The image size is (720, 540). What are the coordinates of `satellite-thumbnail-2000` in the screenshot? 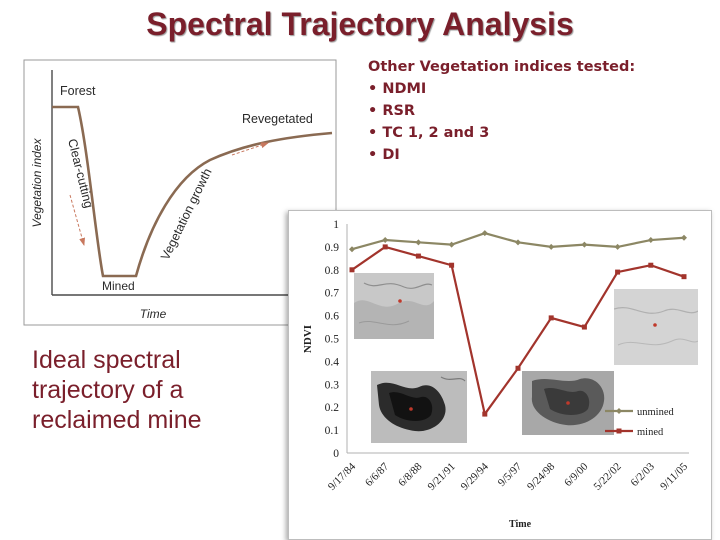 It's located at (568, 403).